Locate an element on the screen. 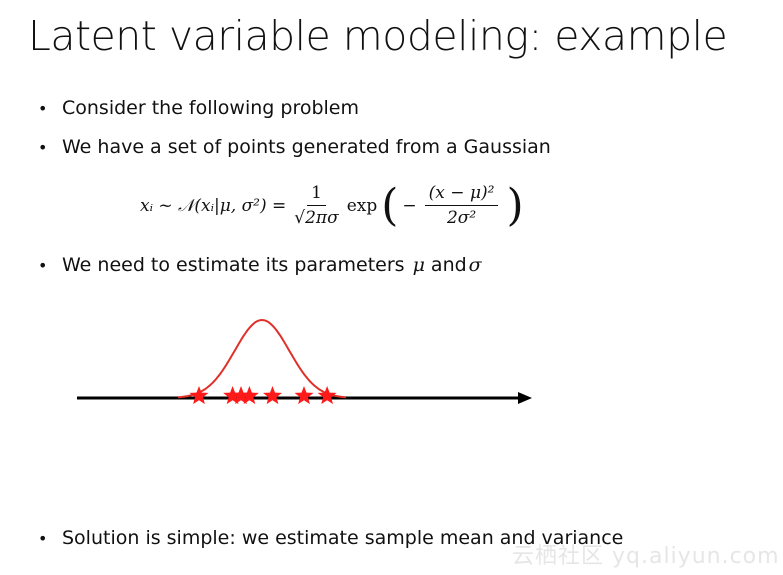 The width and height of the screenshot is (783, 575). and-text: and is located at coordinates (448, 265).